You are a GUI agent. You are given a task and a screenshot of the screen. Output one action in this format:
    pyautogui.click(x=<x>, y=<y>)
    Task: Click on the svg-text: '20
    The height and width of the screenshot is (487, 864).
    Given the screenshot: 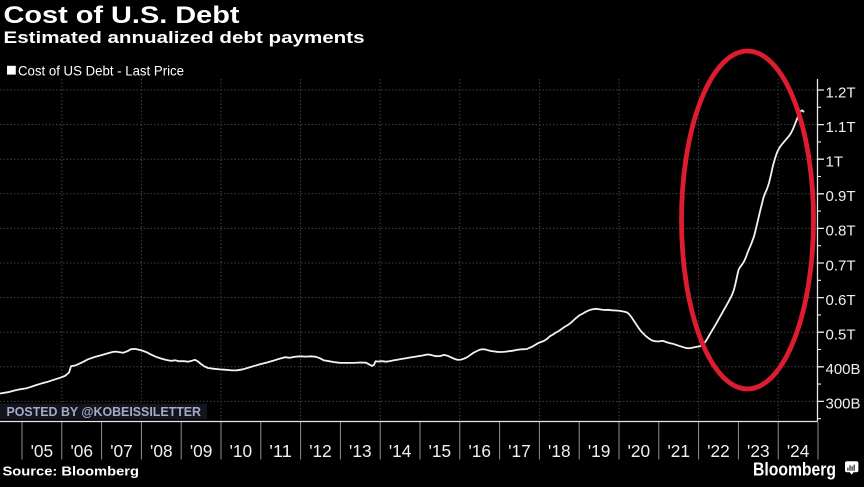 What is the action you would take?
    pyautogui.click(x=639, y=451)
    